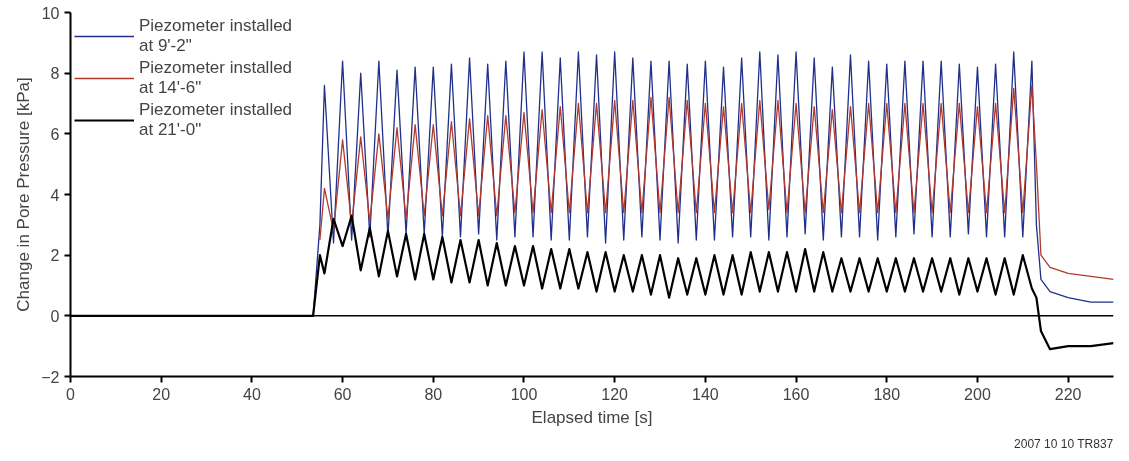 The image size is (1129, 461). Describe the element at coordinates (216, 36) in the screenshot. I see `legend-label: Piezometer installed at 9'-2"` at that location.